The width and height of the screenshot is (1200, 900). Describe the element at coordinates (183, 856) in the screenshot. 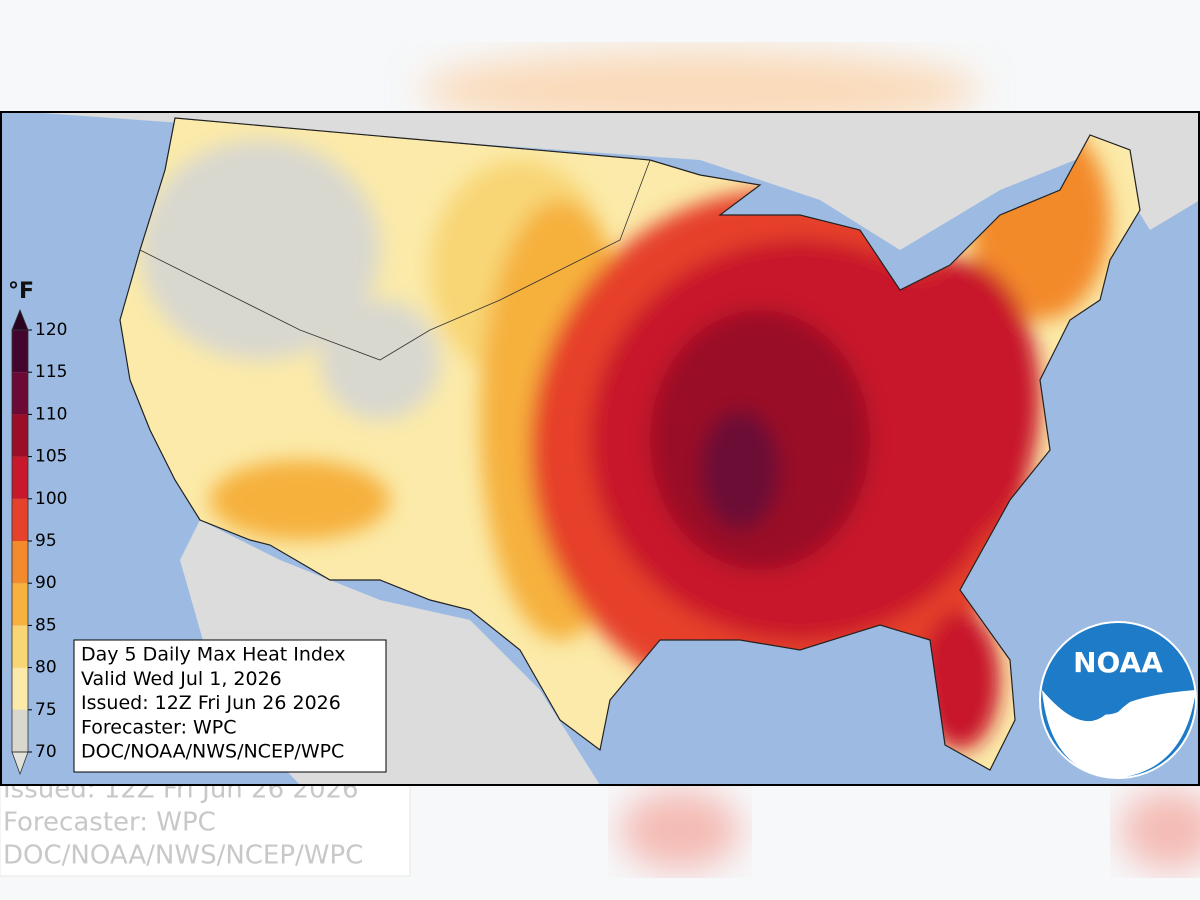

I see `background-line: DOC/NOAA/NWS/NCEP/WPC` at that location.